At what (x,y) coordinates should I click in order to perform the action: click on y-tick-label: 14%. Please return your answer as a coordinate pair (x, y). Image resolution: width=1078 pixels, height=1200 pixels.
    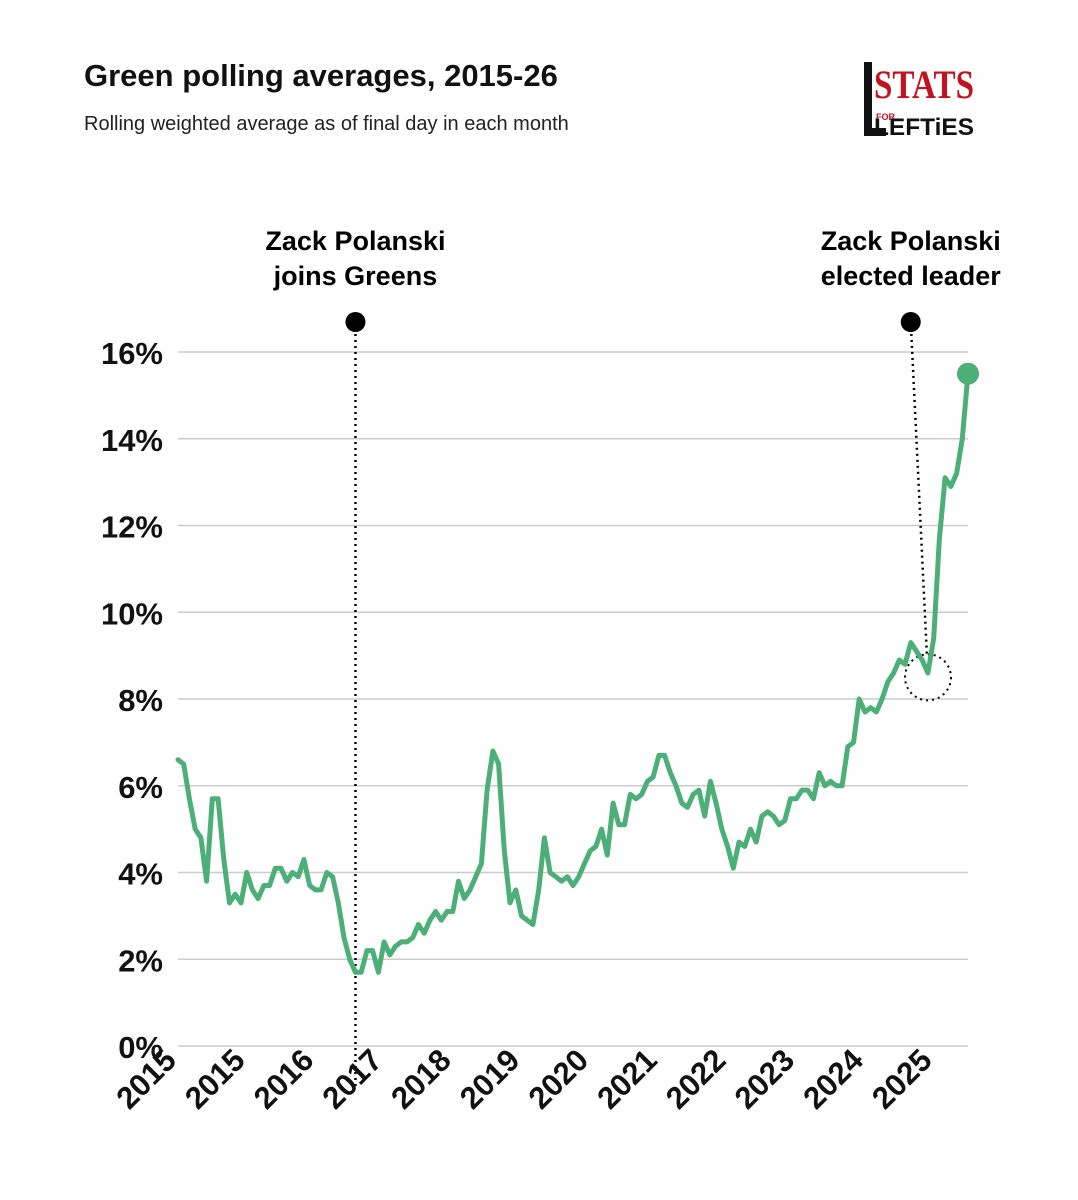
    Looking at the image, I should click on (132, 440).